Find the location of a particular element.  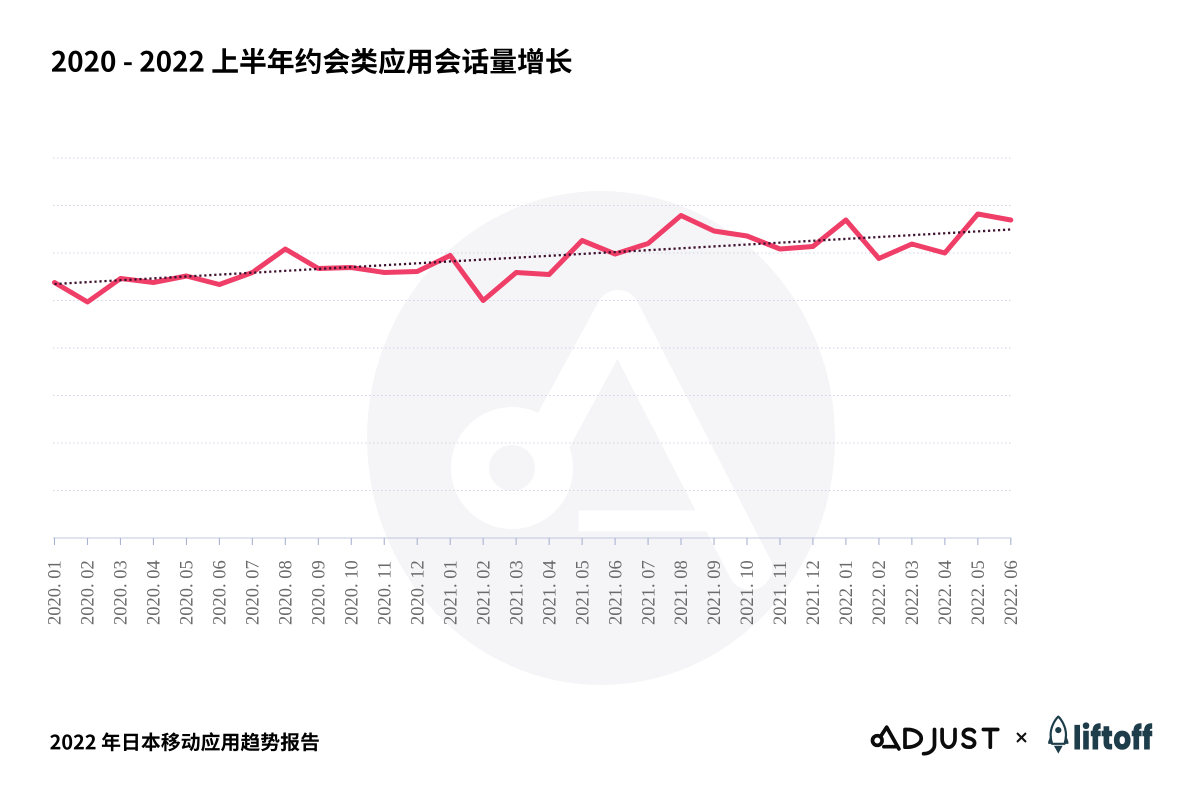

svg-text: 2020. 03 is located at coordinates (122, 592).